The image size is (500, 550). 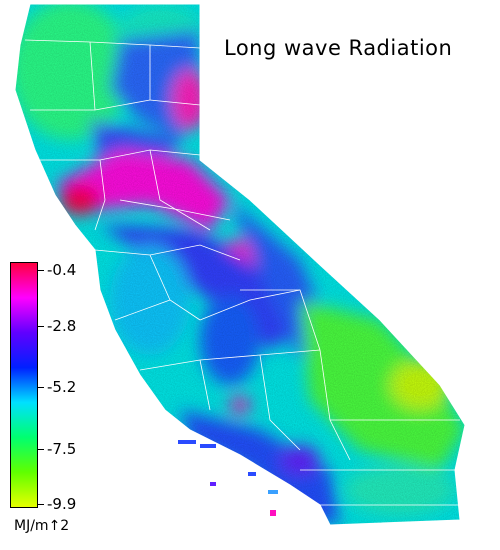 What do you see at coordinates (62, 504) in the screenshot?
I see `legend-tick-label: -9.9` at bounding box center [62, 504].